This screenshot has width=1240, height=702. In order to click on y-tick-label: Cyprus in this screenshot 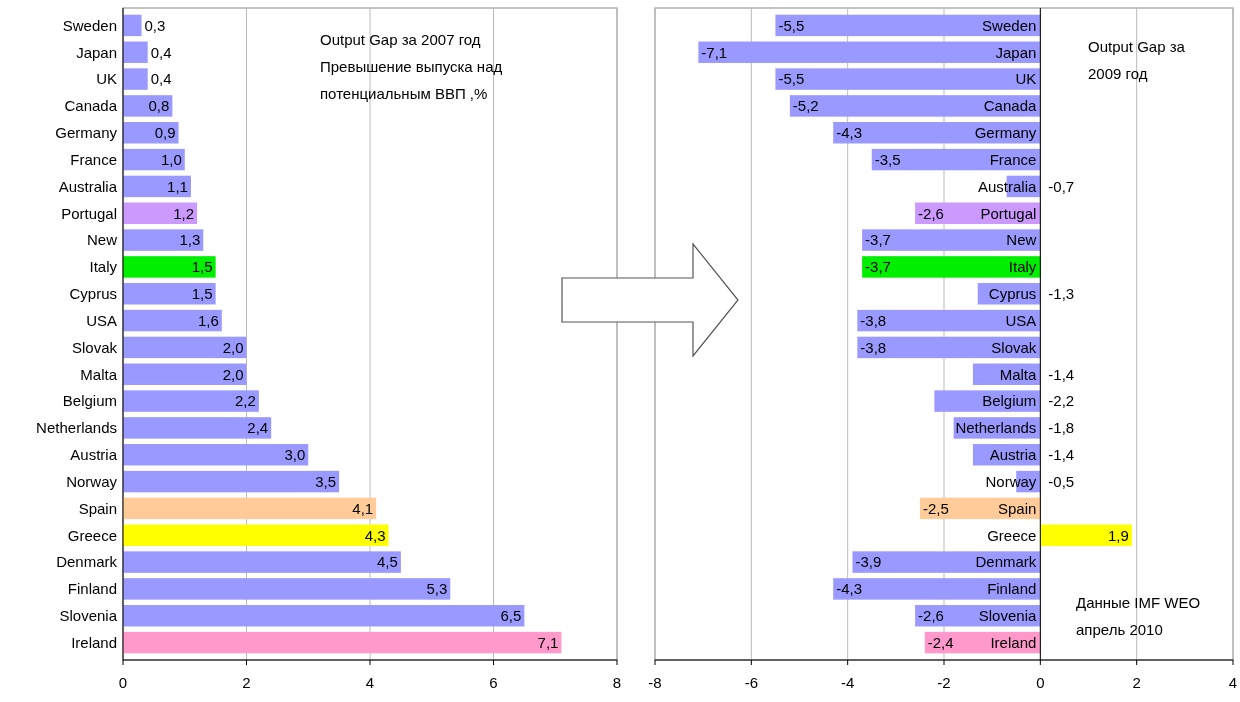, I will do `click(1012, 293)`.